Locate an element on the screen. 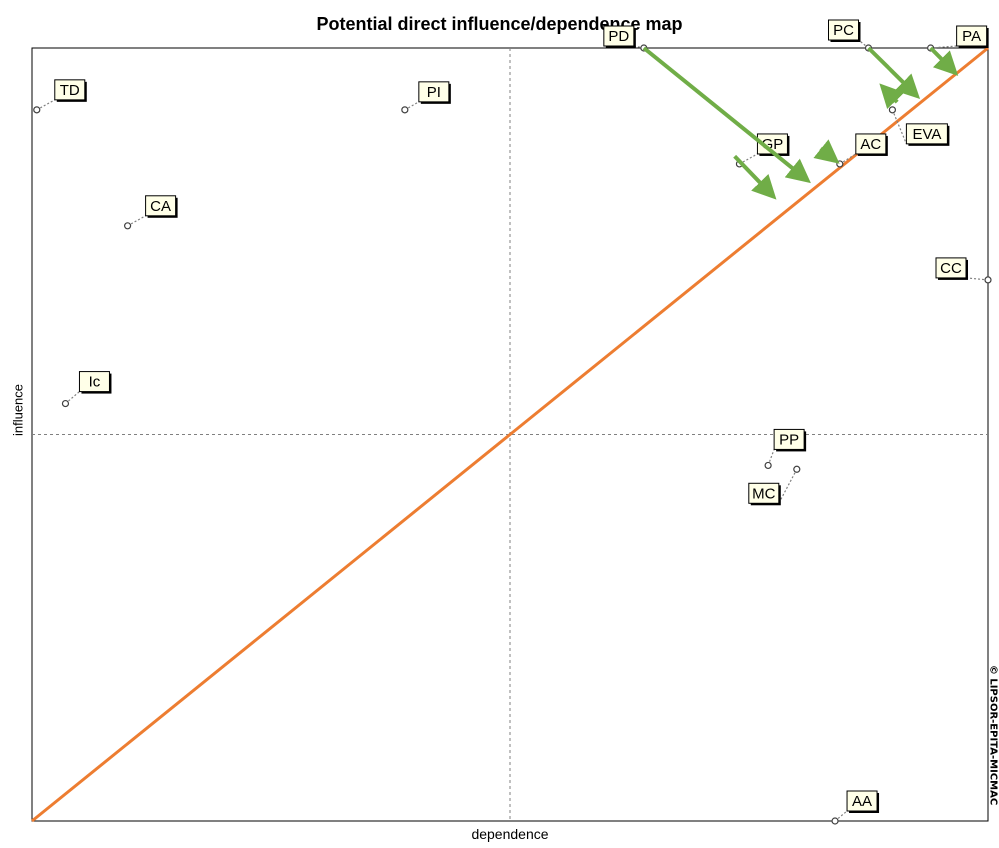 The width and height of the screenshot is (999, 848). point-label: MC is located at coordinates (763, 493).